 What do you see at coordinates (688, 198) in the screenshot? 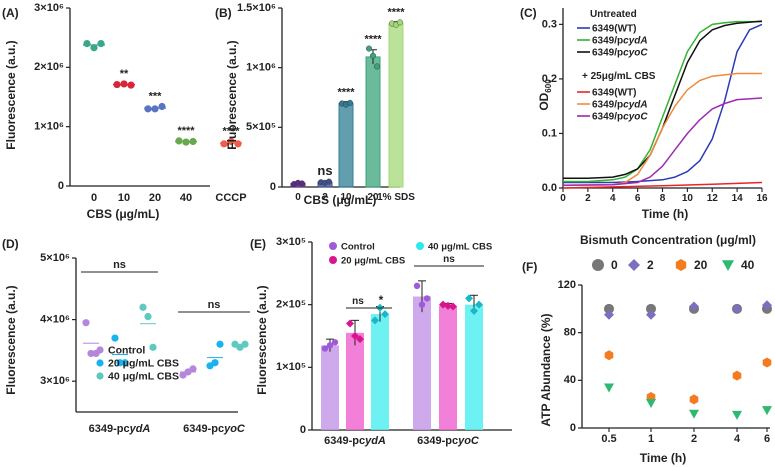
I see `panel-c-x-tick-label: 10` at bounding box center [688, 198].